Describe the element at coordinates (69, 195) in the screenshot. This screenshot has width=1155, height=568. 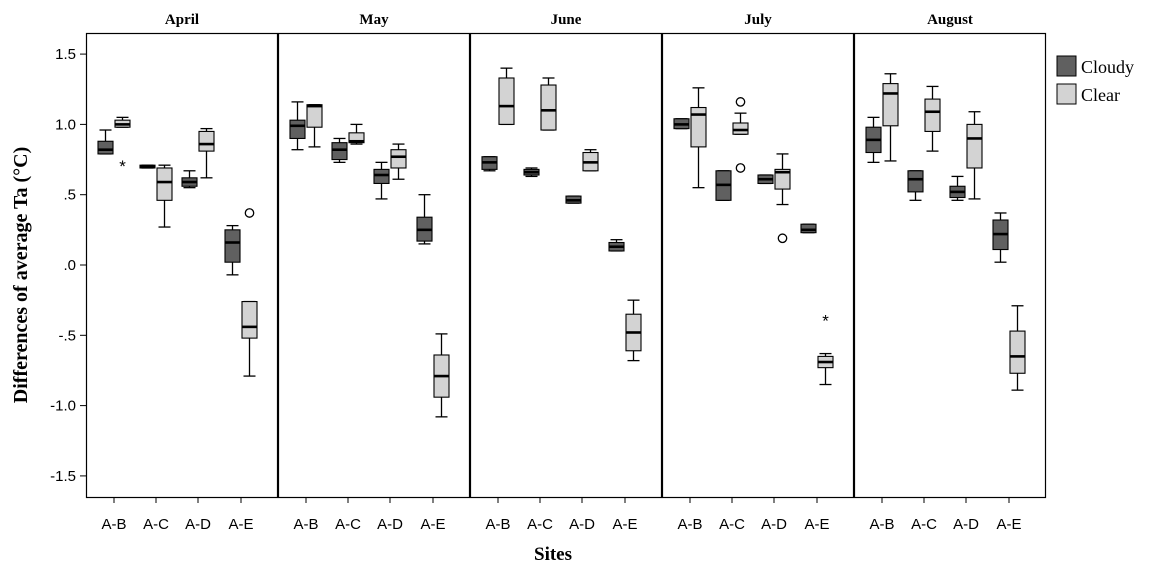
I see `y-tick-label: .5` at that location.